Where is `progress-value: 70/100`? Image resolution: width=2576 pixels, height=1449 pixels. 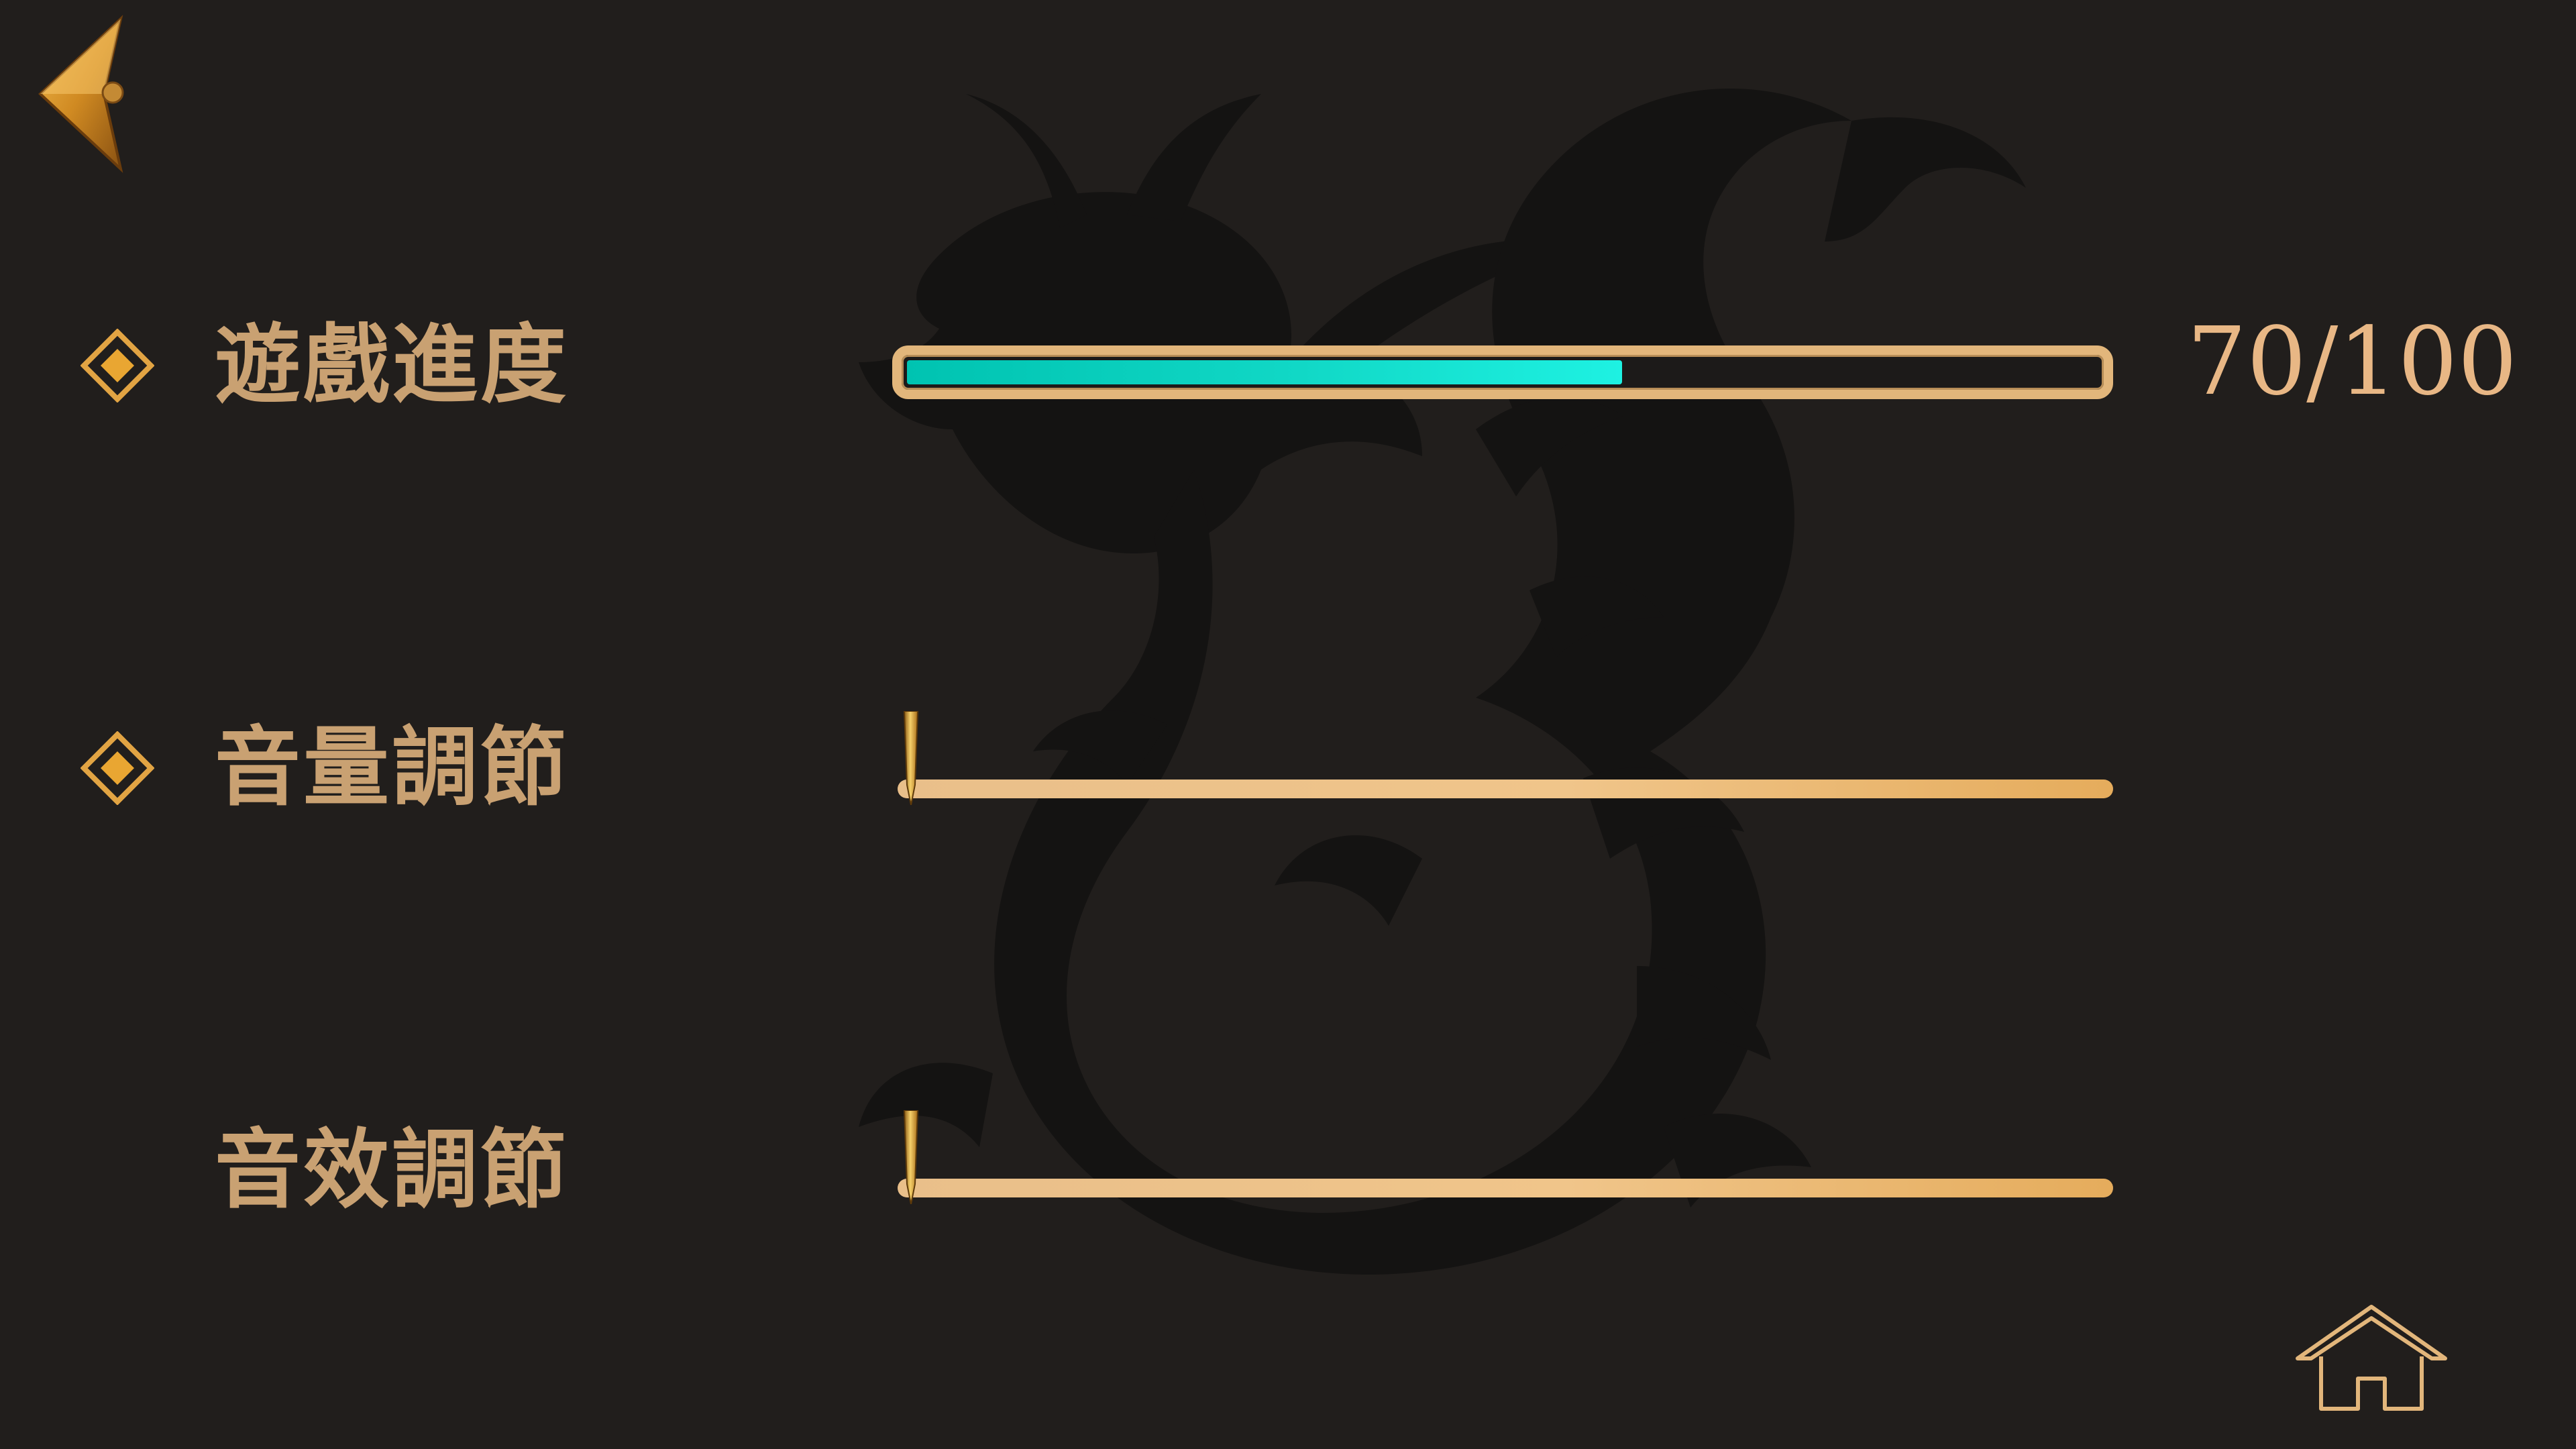 progress-value: 70/100 is located at coordinates (2352, 362).